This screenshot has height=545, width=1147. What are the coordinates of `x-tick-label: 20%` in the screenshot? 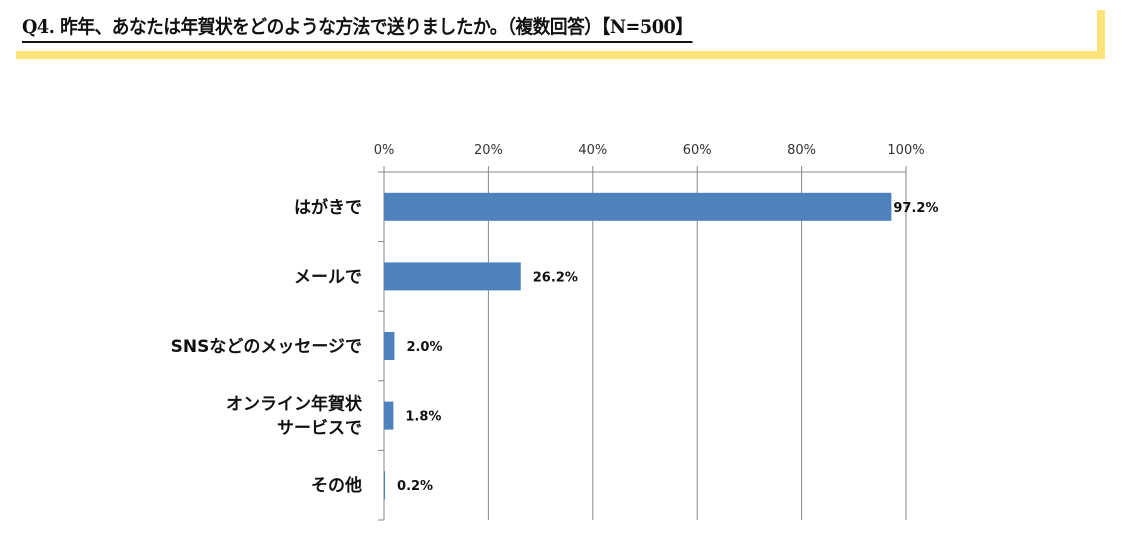 It's located at (488, 150).